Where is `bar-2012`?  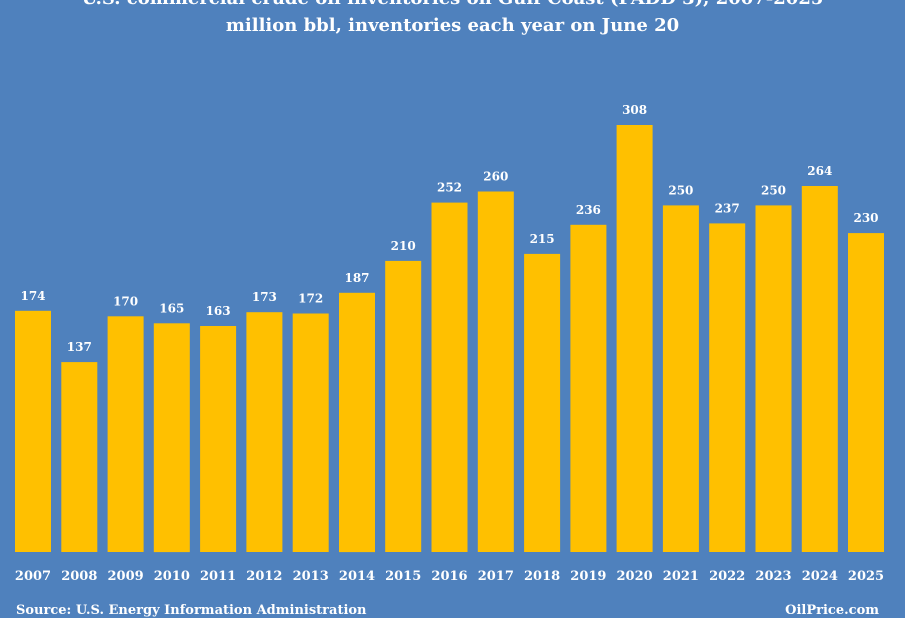
bar-2012 is located at coordinates (264, 432).